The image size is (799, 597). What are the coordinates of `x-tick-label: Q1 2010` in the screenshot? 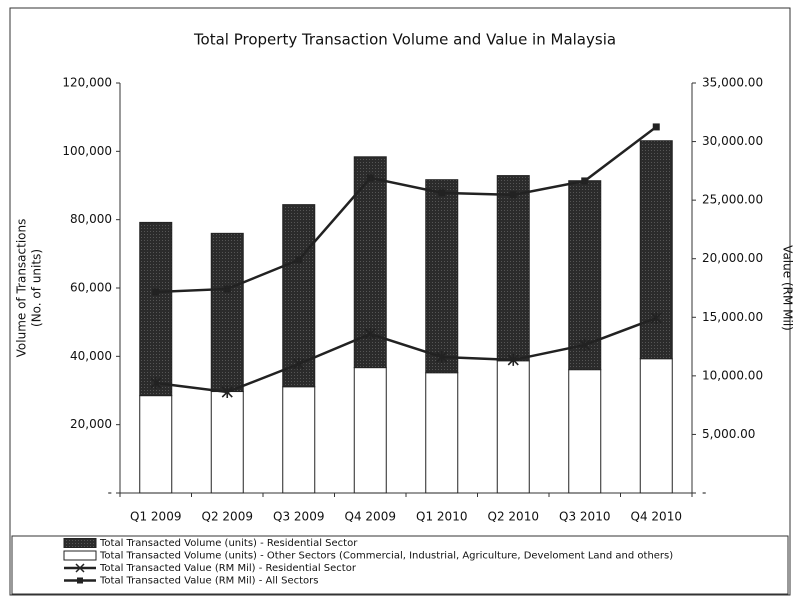 It's located at (441, 517).